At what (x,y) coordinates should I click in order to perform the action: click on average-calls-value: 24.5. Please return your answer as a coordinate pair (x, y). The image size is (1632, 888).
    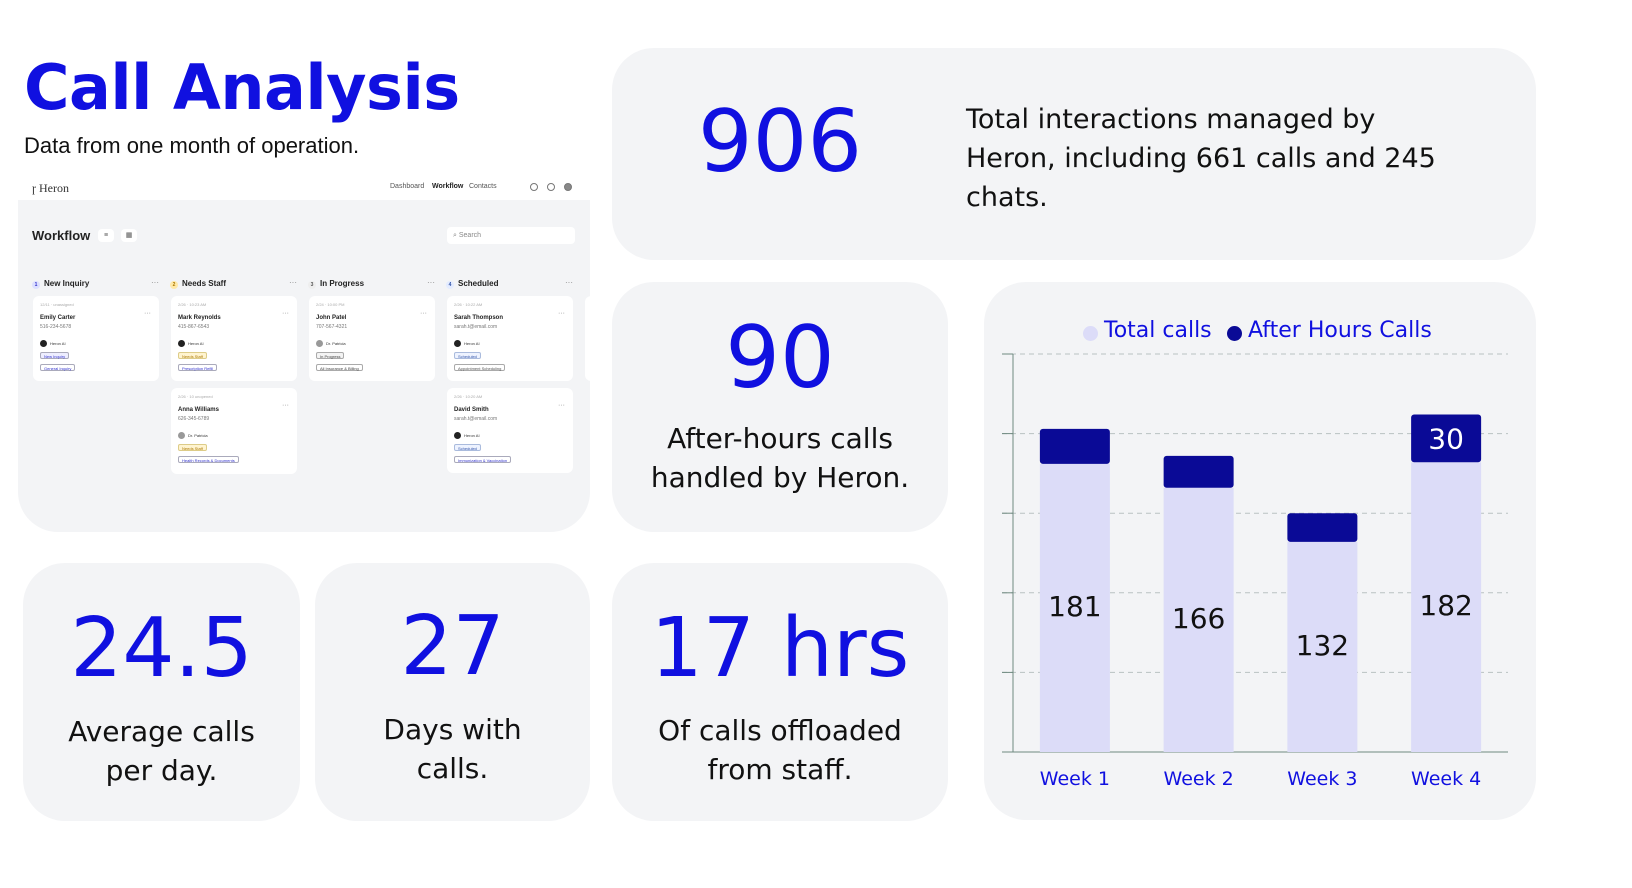
    Looking at the image, I should click on (161, 648).